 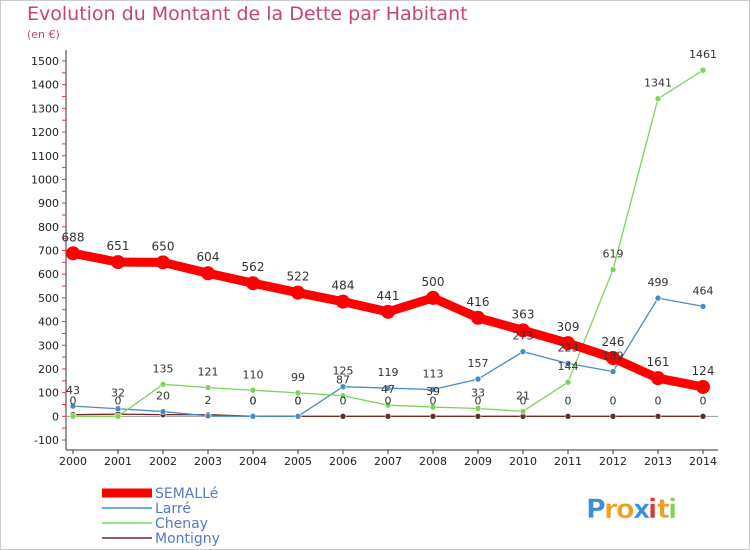 What do you see at coordinates (663, 509) in the screenshot?
I see `logo-letter: t` at bounding box center [663, 509].